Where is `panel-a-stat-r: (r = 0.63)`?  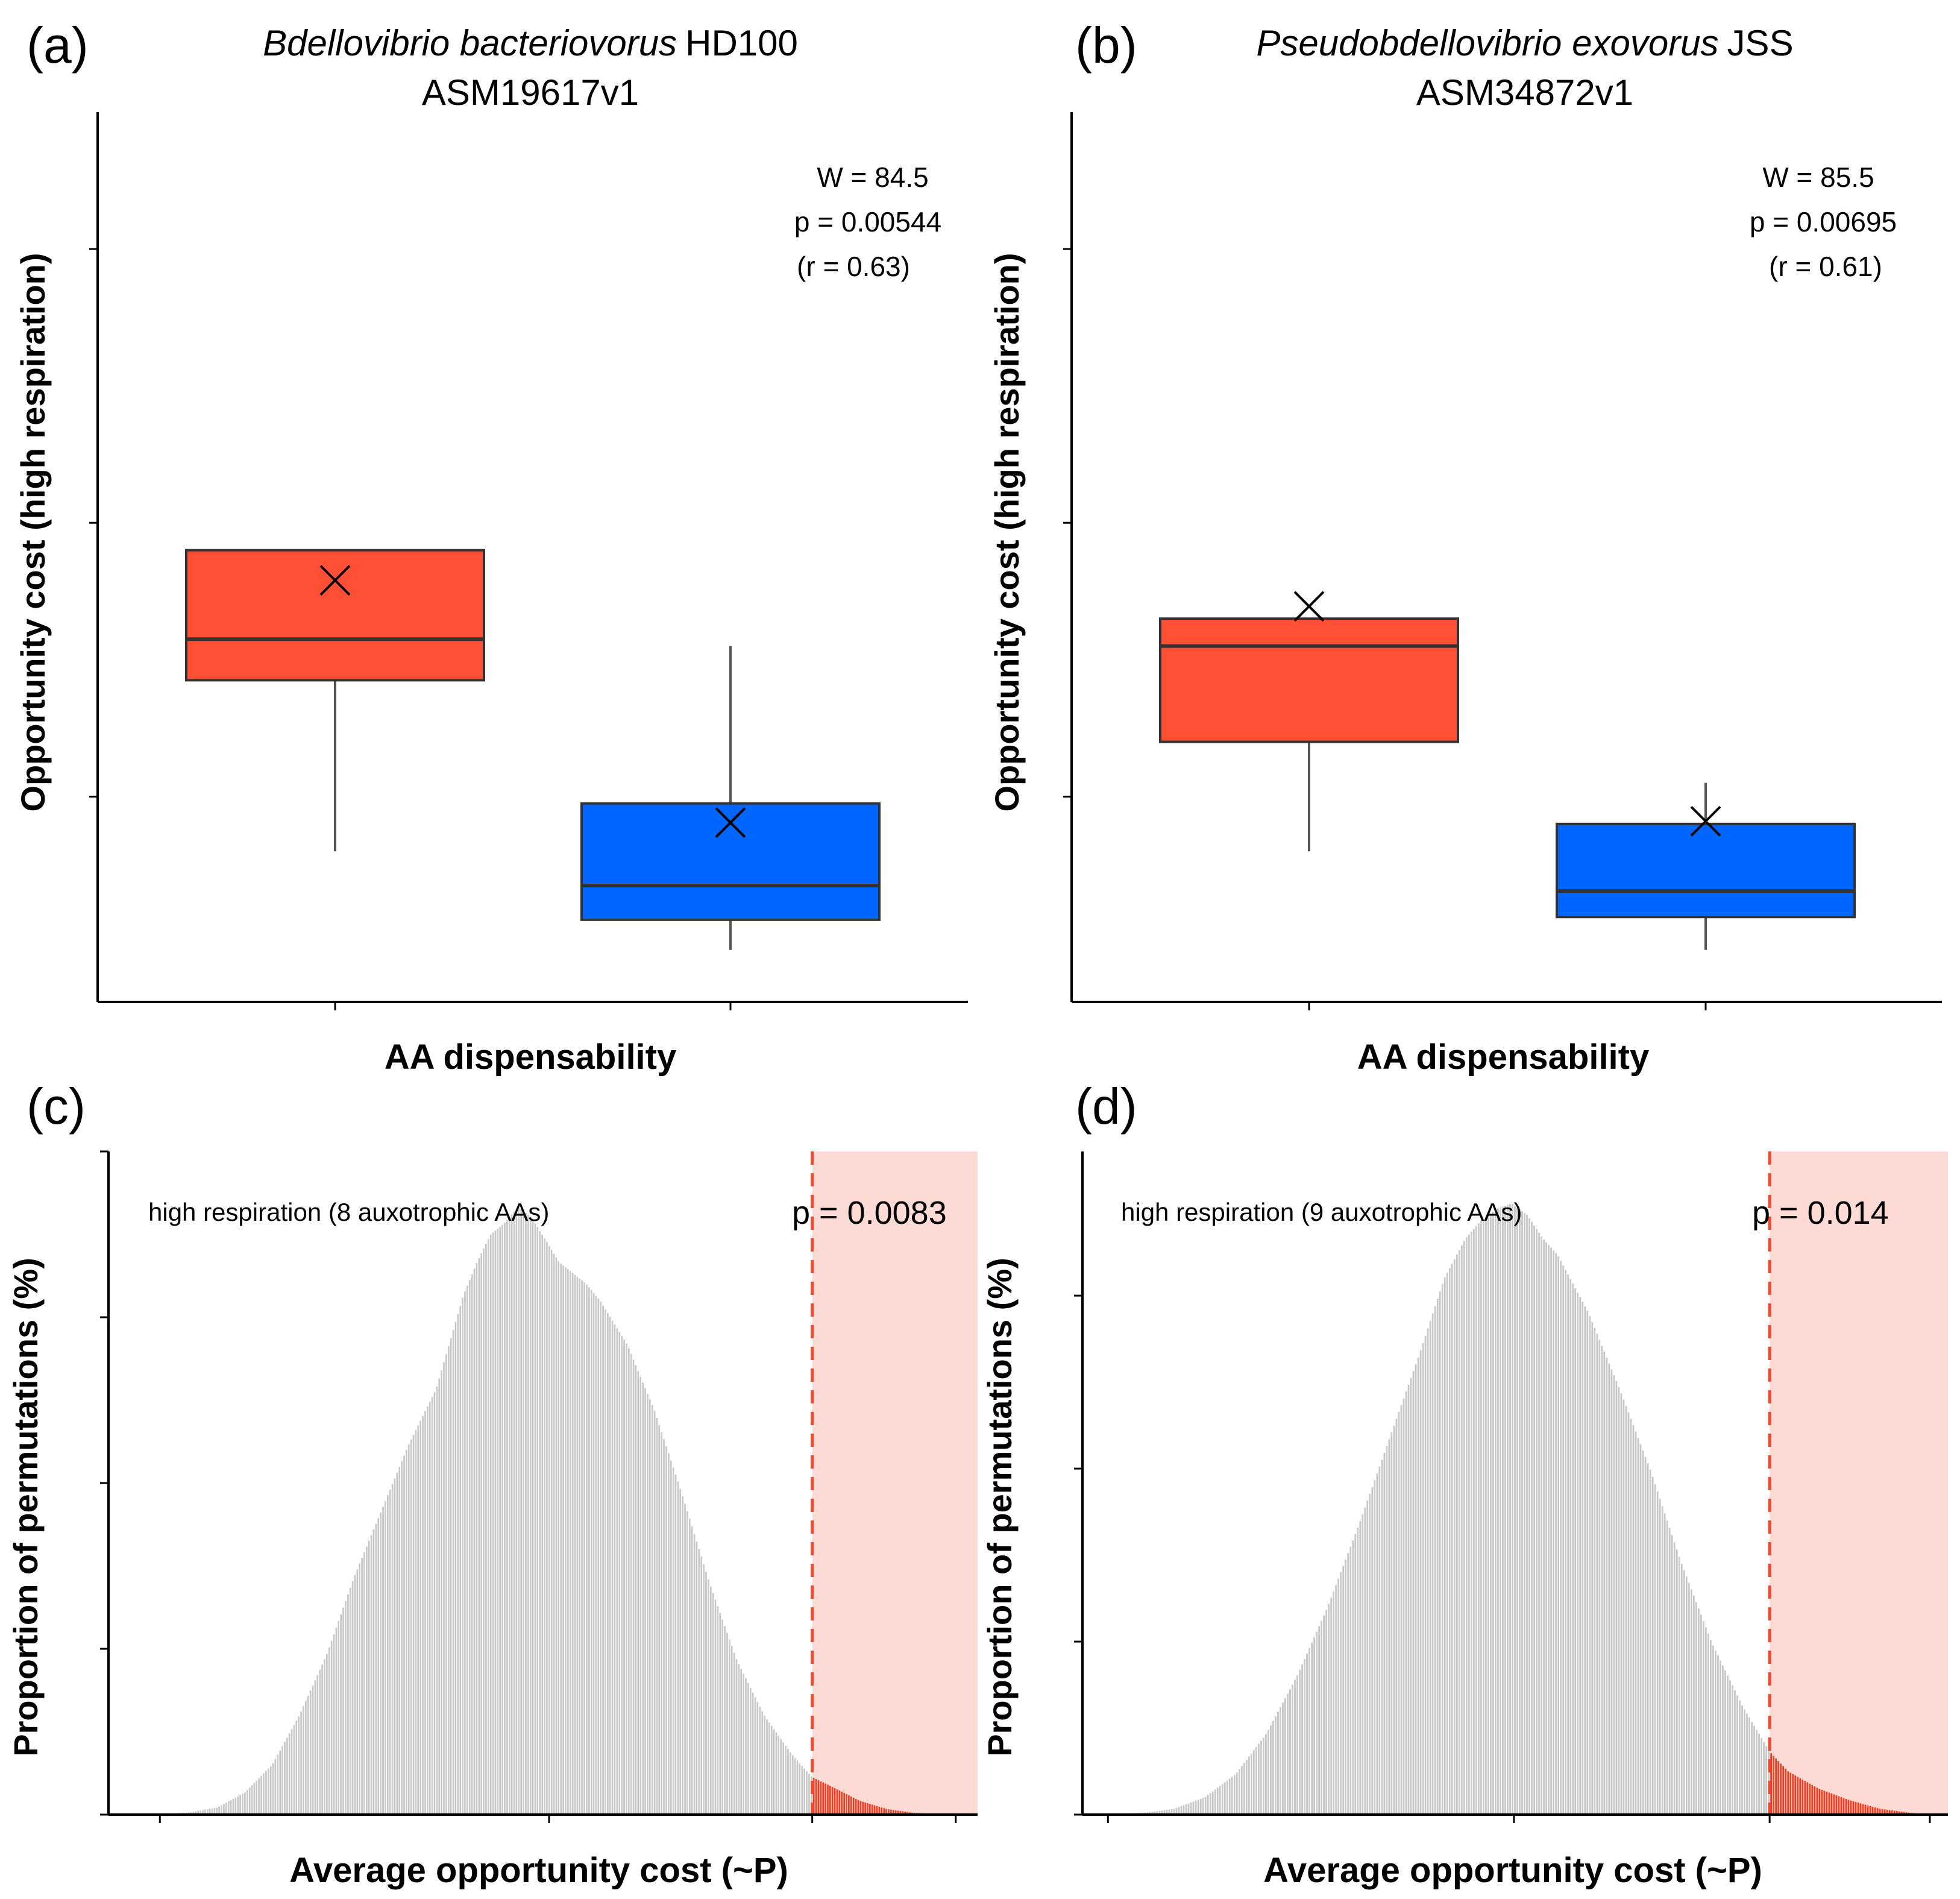 panel-a-stat-r: (r = 0.63) is located at coordinates (854, 266).